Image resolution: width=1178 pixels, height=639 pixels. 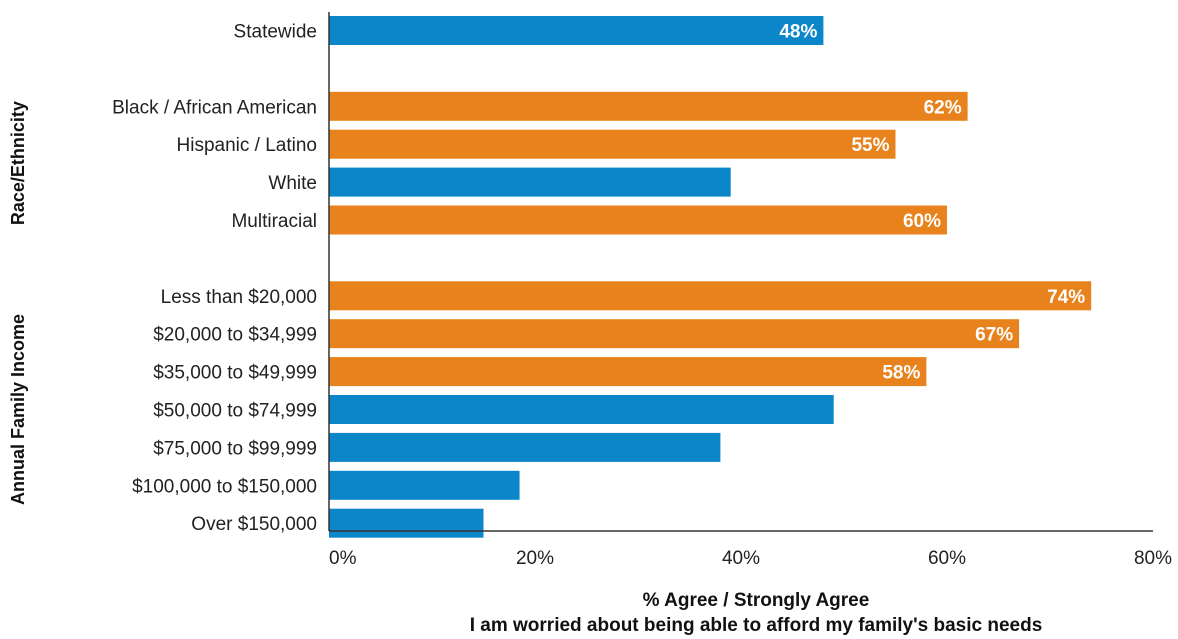 I want to click on category-label: $75,000 to $99,999, so click(x=235, y=448).